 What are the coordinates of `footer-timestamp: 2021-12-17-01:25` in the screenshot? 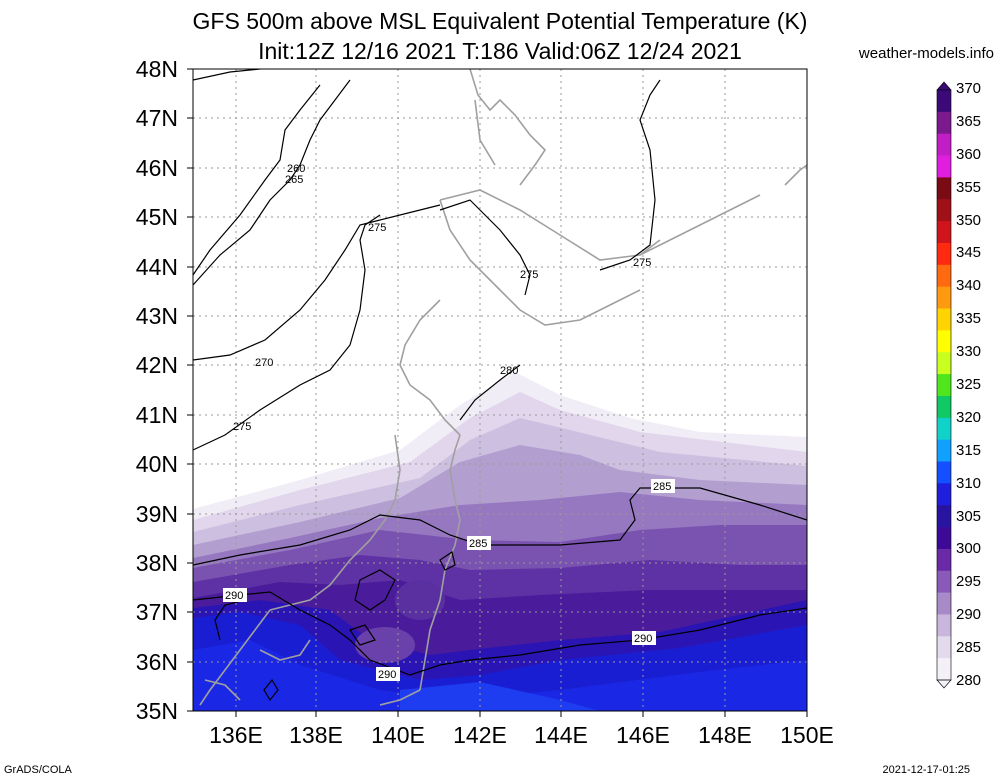 It's located at (926, 770).